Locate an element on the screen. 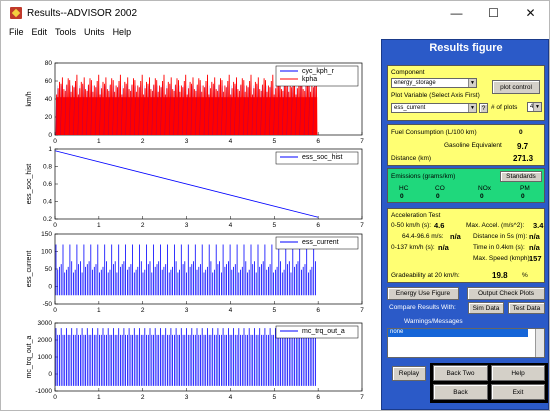 The width and height of the screenshot is (550, 411). menu-edit: Edit is located at coordinates (39, 32).